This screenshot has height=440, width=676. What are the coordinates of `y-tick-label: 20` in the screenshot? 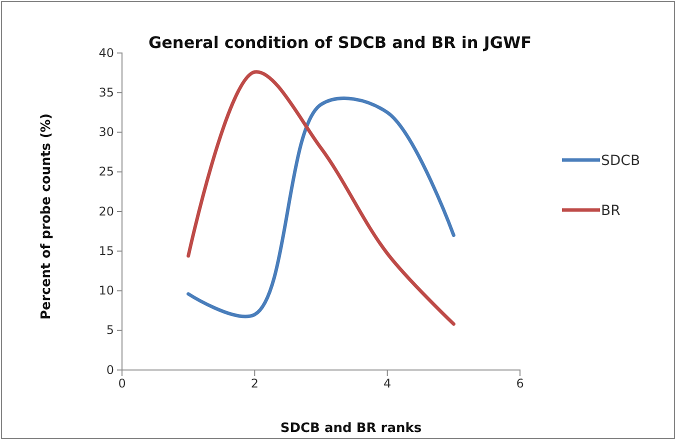 It's located at (106, 211).